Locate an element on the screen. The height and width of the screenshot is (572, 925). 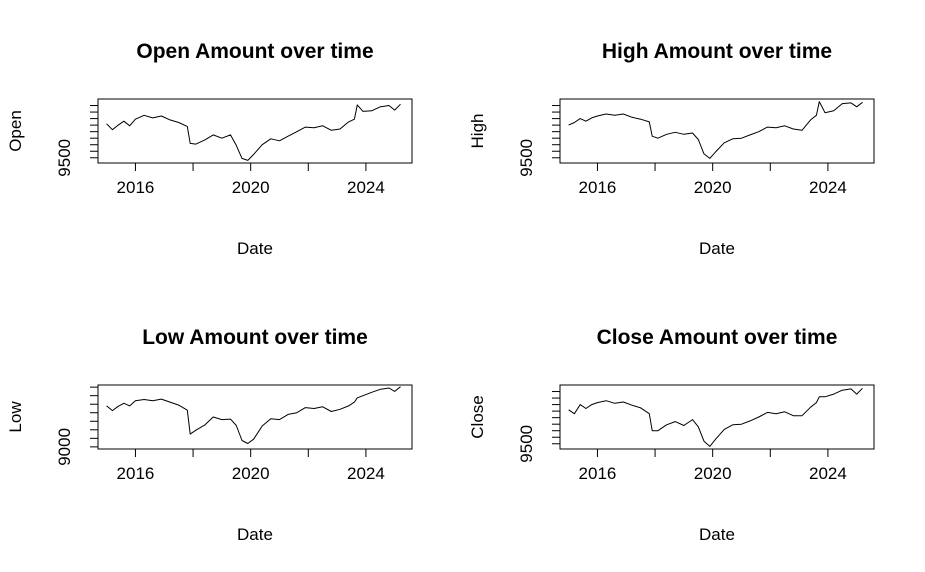
y-axis-label: Close is located at coordinates (477, 416).